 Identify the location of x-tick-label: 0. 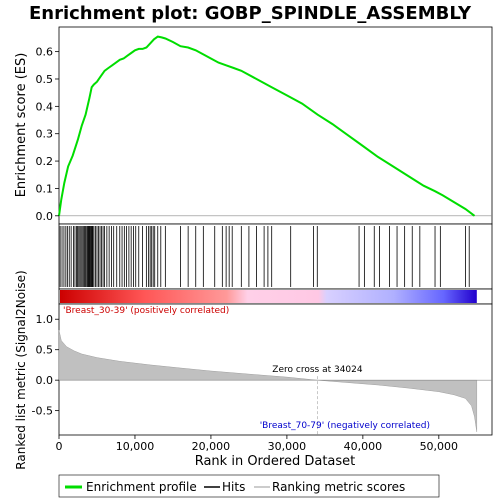
(59, 446).